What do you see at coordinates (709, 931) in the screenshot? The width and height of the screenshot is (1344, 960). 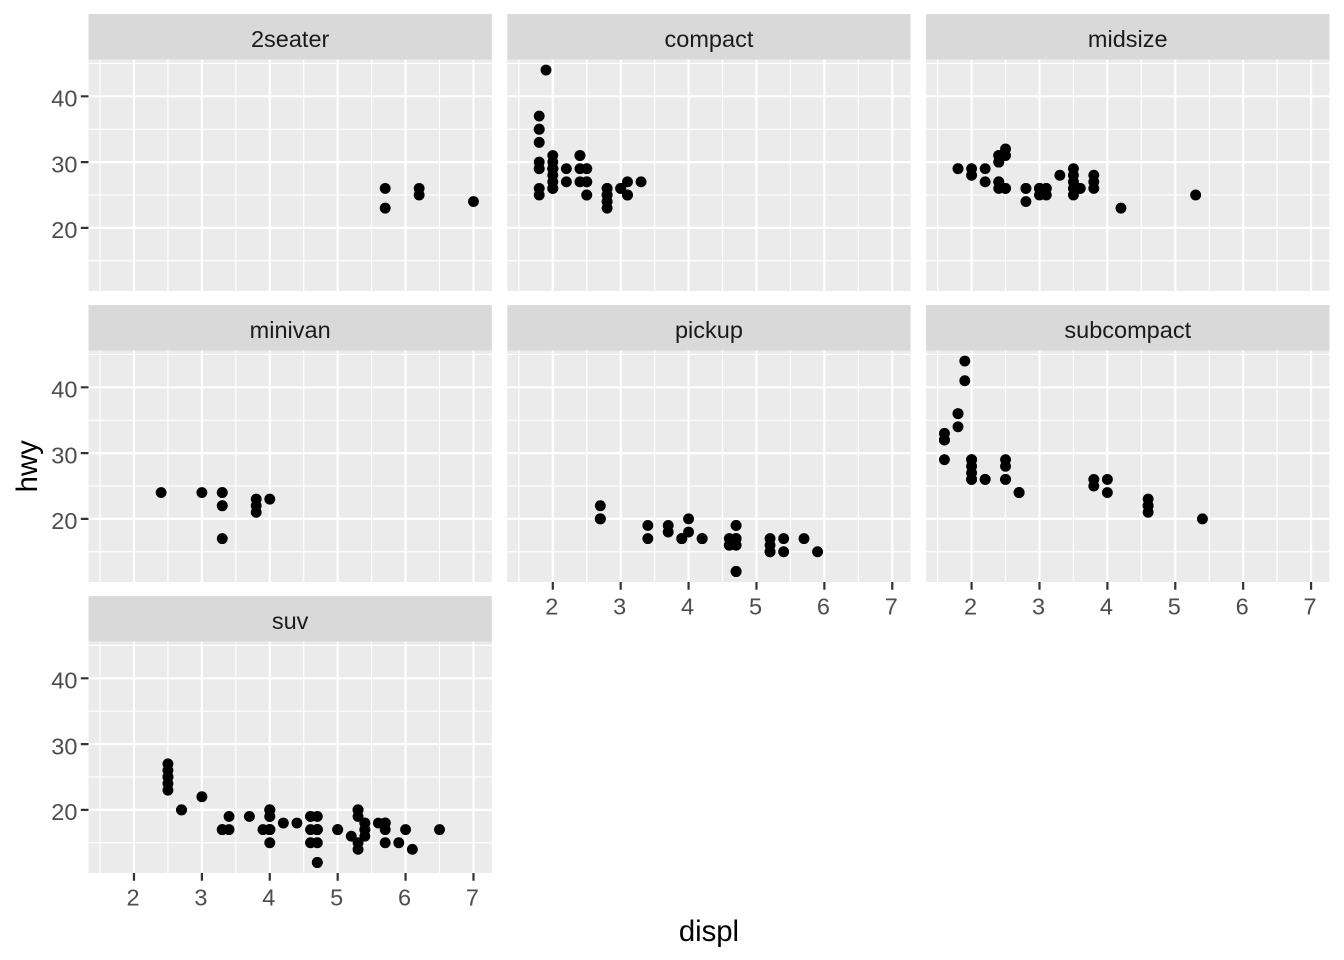 I see `svg-text: displ` at bounding box center [709, 931].